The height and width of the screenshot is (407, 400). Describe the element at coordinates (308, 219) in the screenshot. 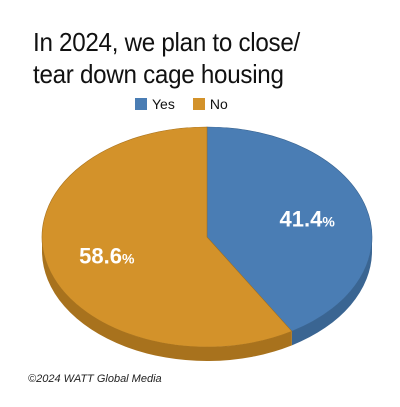

I see `data-label-yes: 41.4%` at that location.